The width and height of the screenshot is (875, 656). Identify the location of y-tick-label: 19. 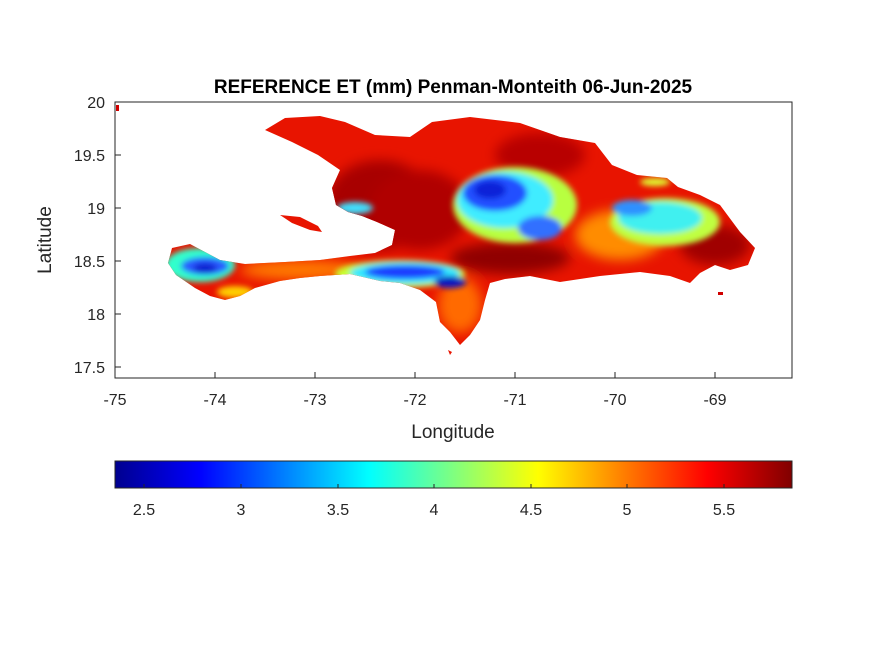
(96, 209).